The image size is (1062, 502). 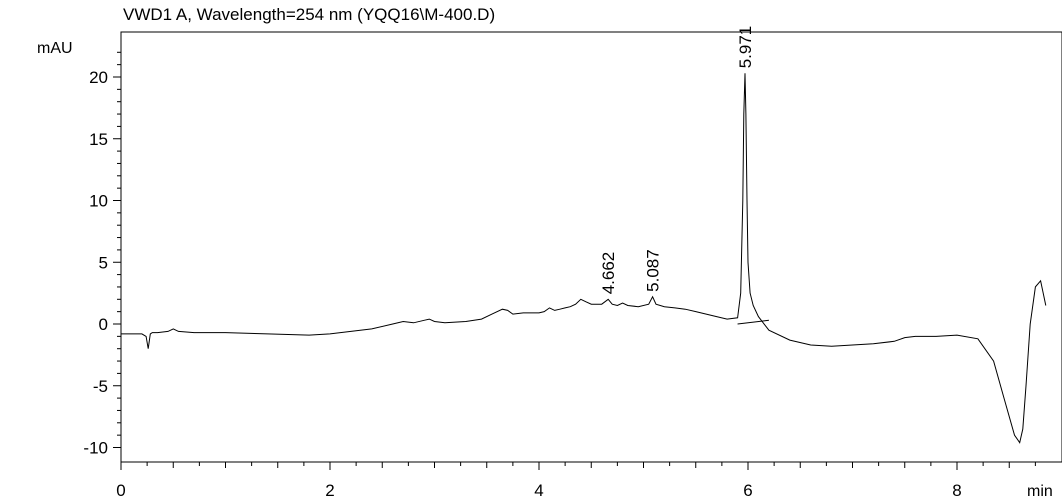 I want to click on y-tick-label: -5, so click(x=100, y=386).